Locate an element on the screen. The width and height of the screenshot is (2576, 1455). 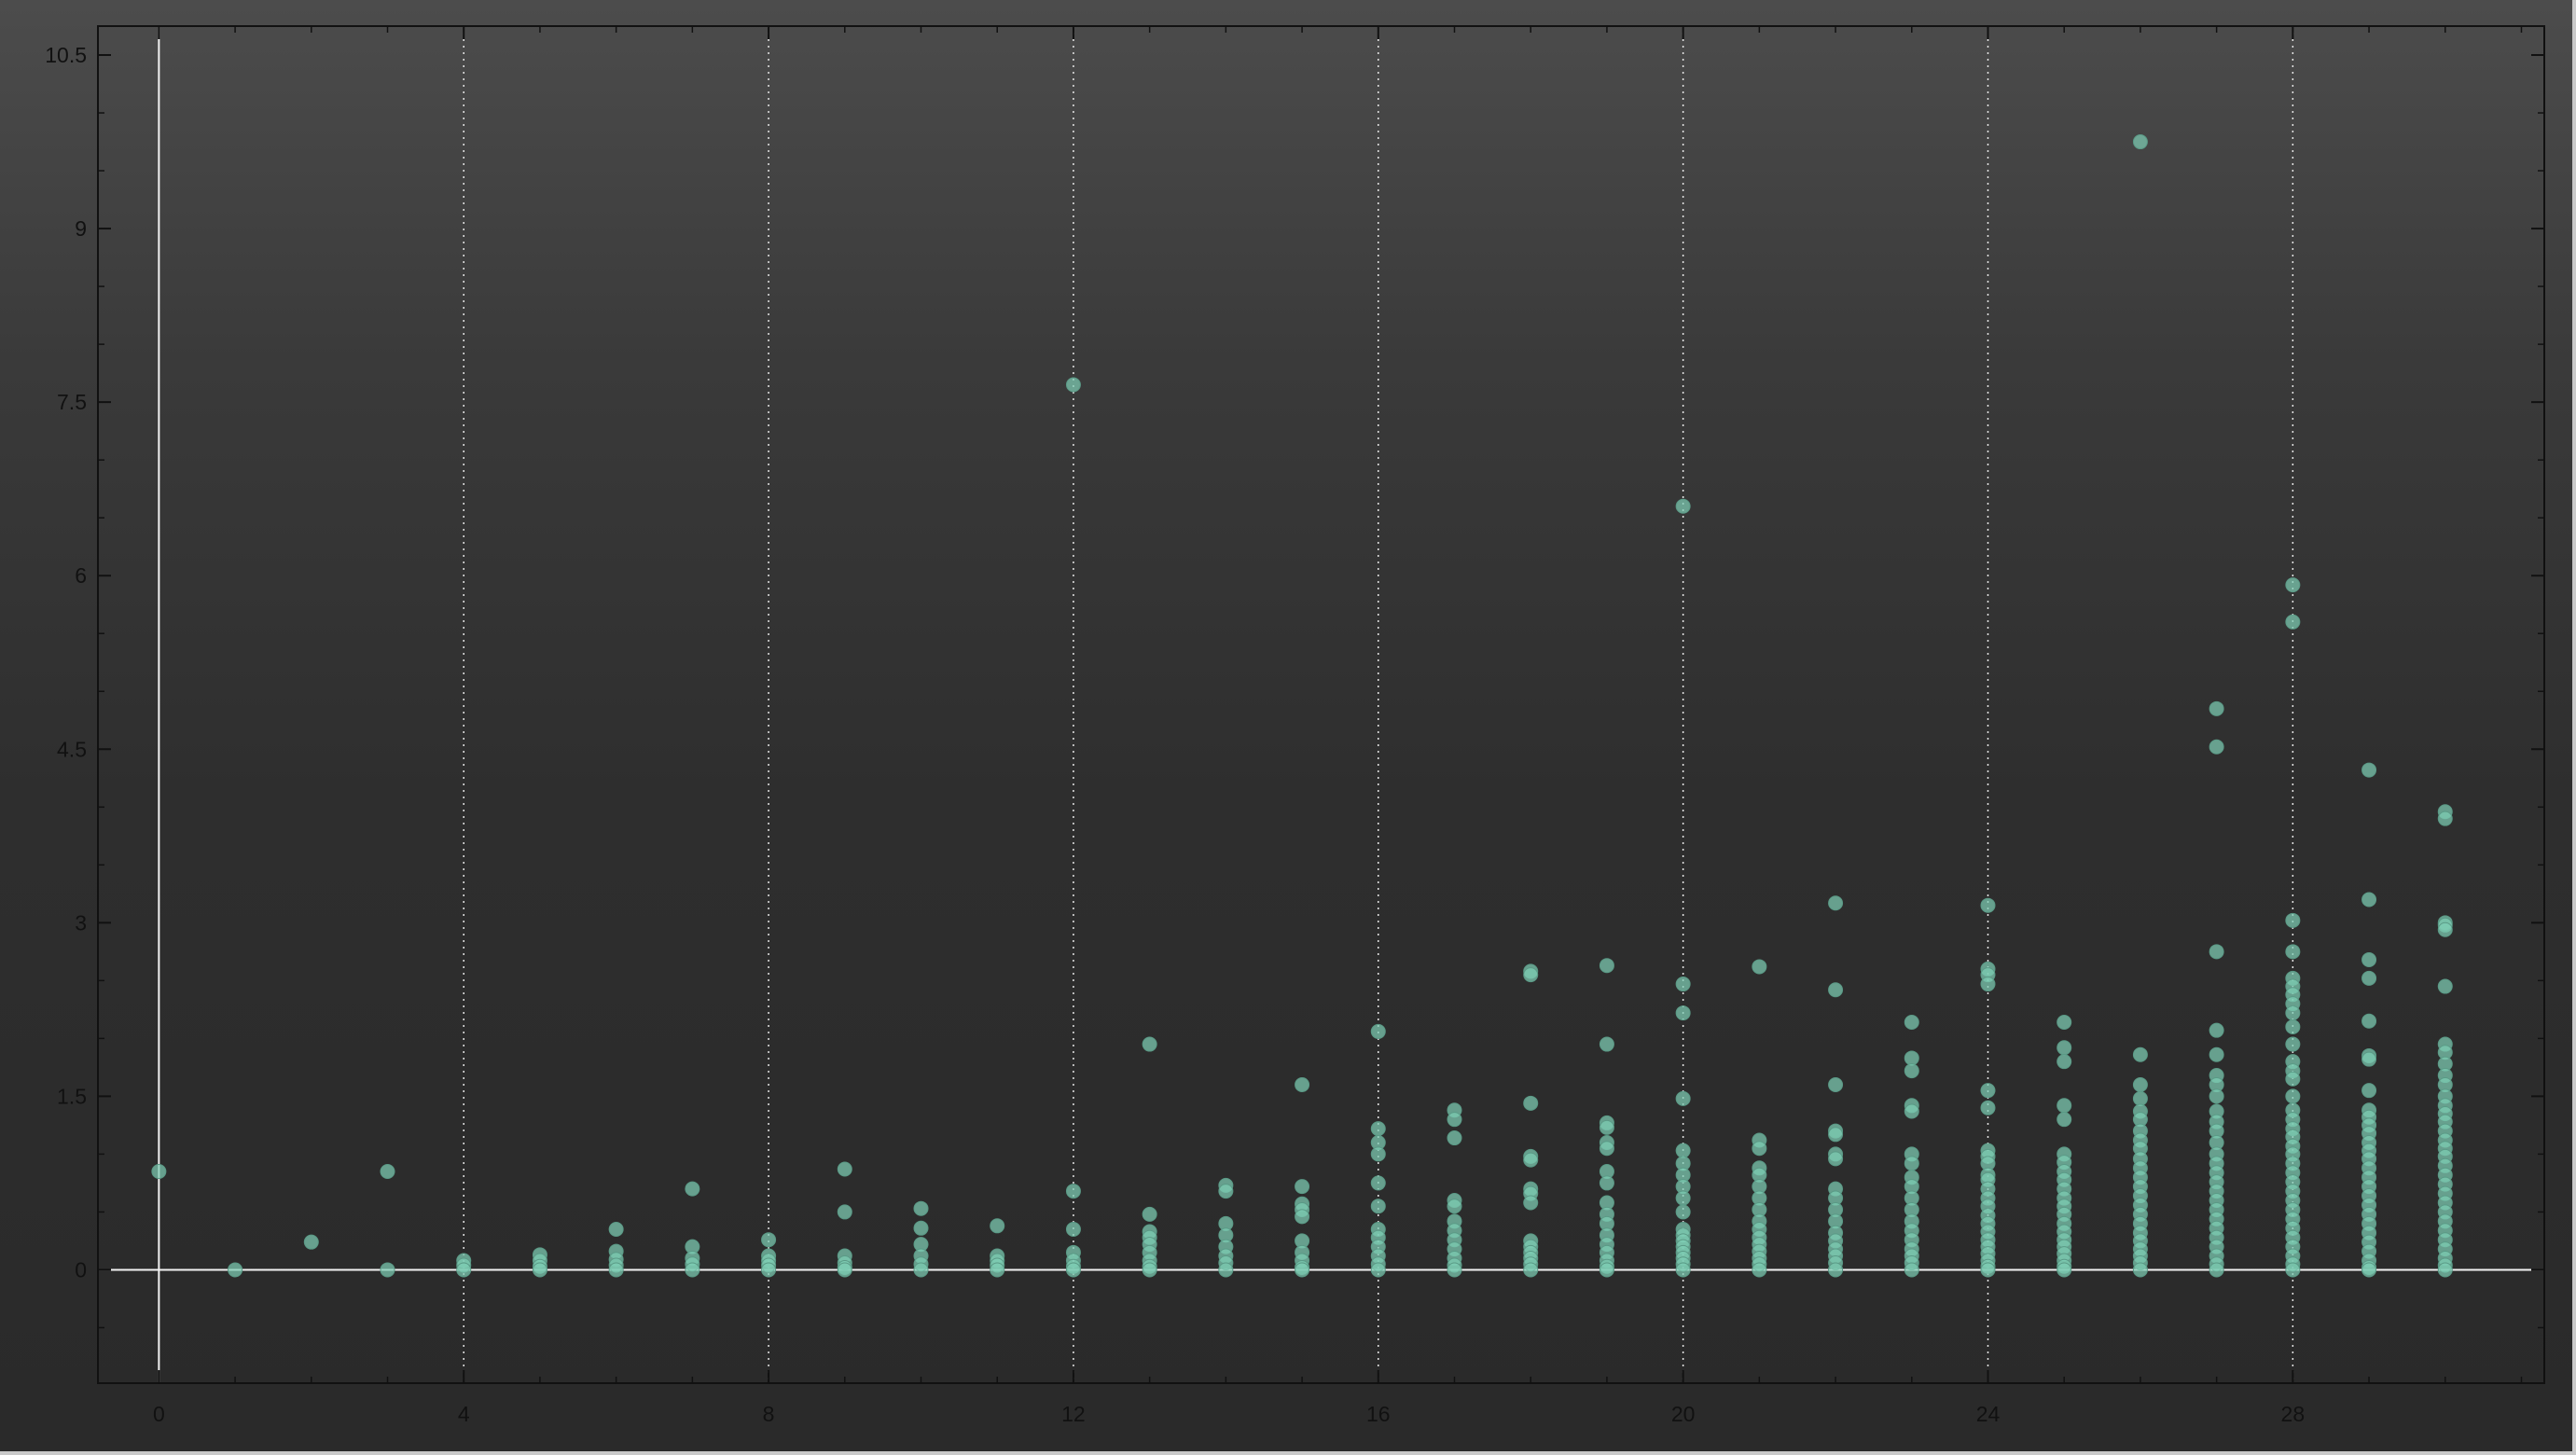
x-tick-label: 20 is located at coordinates (1683, 1414).